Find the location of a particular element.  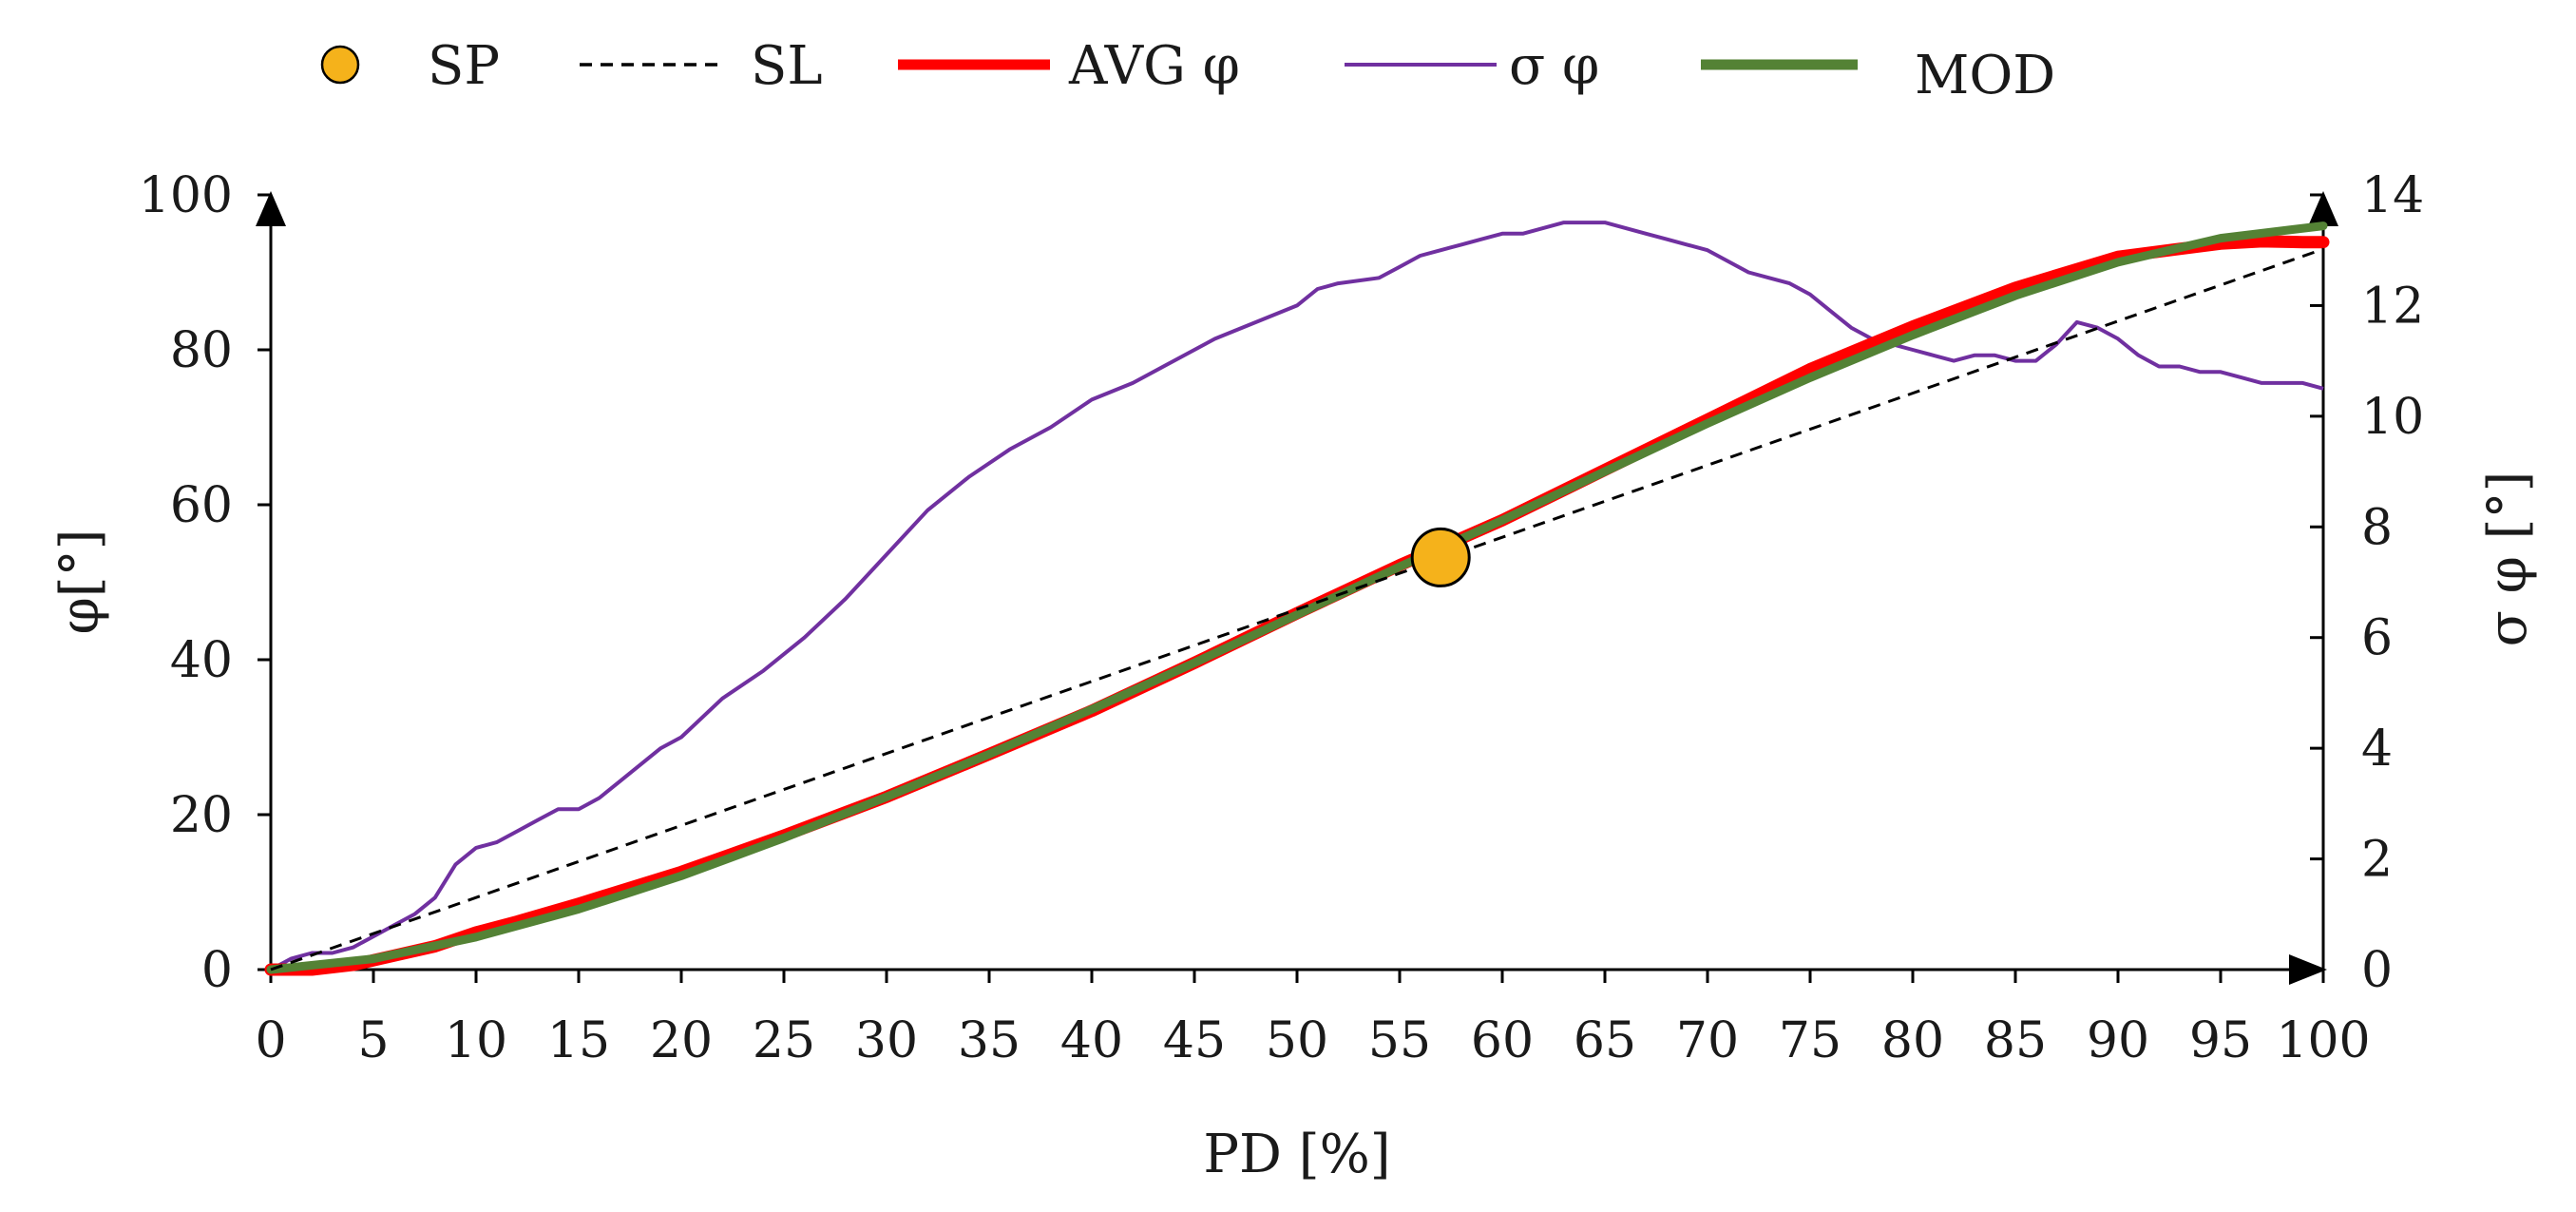

y2-tick-label: 14 is located at coordinates (2392, 195).